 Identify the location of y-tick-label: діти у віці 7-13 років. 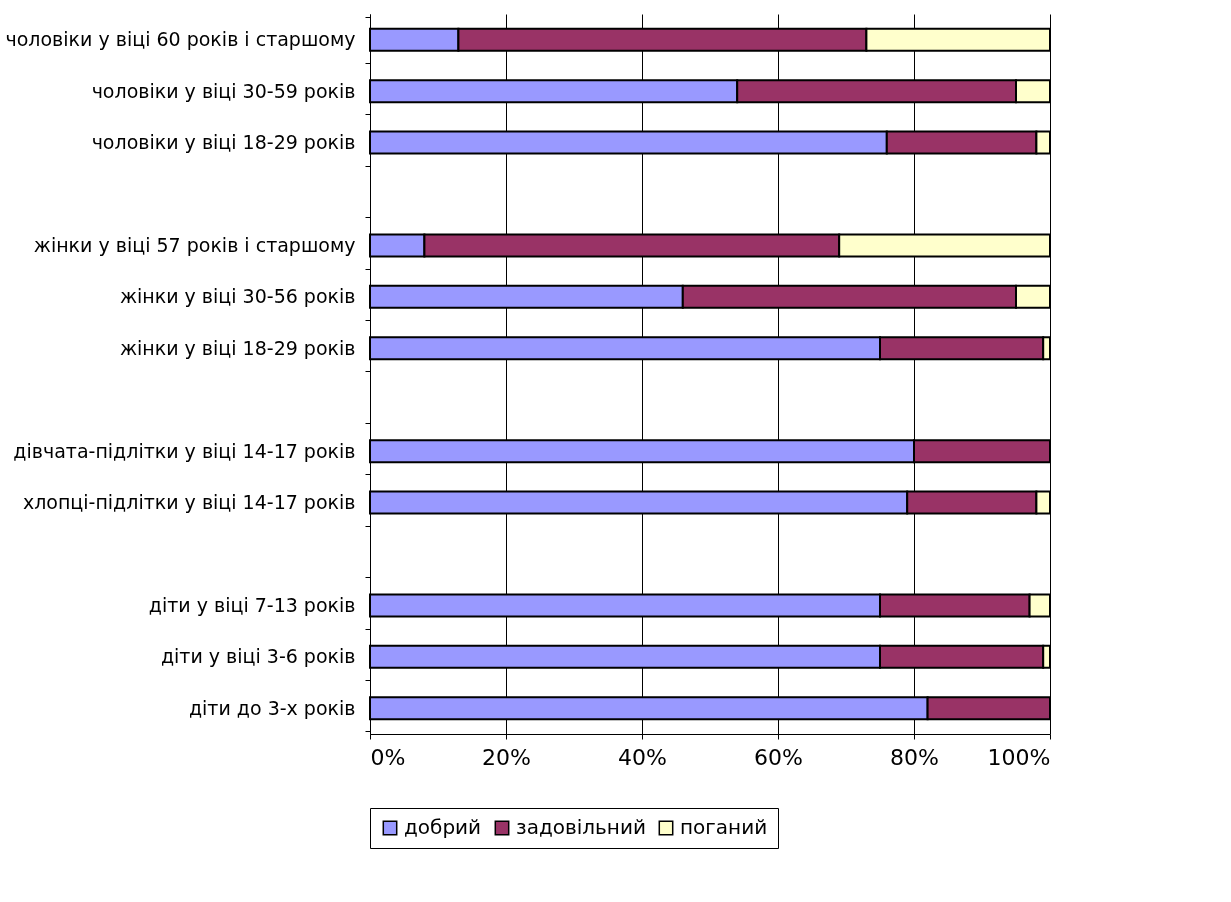
(252, 604).